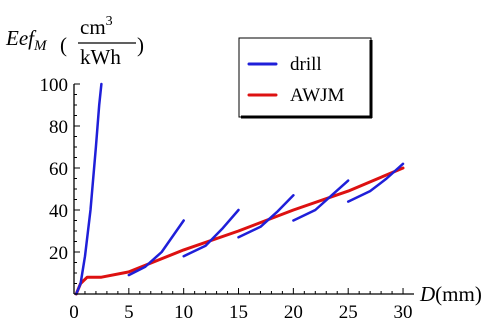 This screenshot has height=324, width=498. What do you see at coordinates (96, 26) in the screenshot?
I see `y-axis-label-numerator: cm3` at bounding box center [96, 26].